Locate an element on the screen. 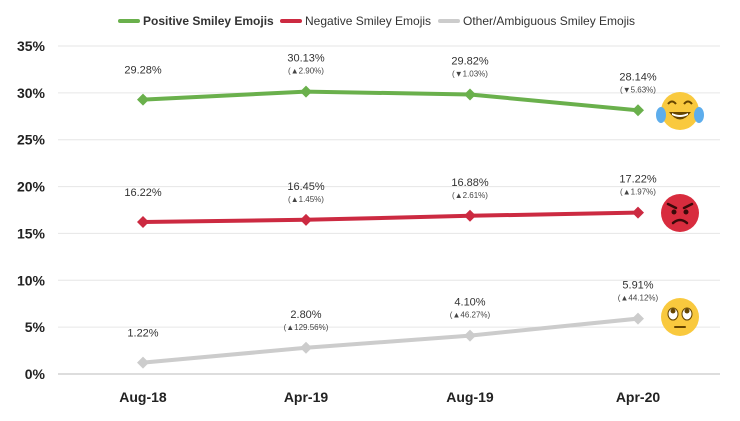 This screenshot has width=740, height=421. legend-item: Negative Smiley Emojis is located at coordinates (355, 21).